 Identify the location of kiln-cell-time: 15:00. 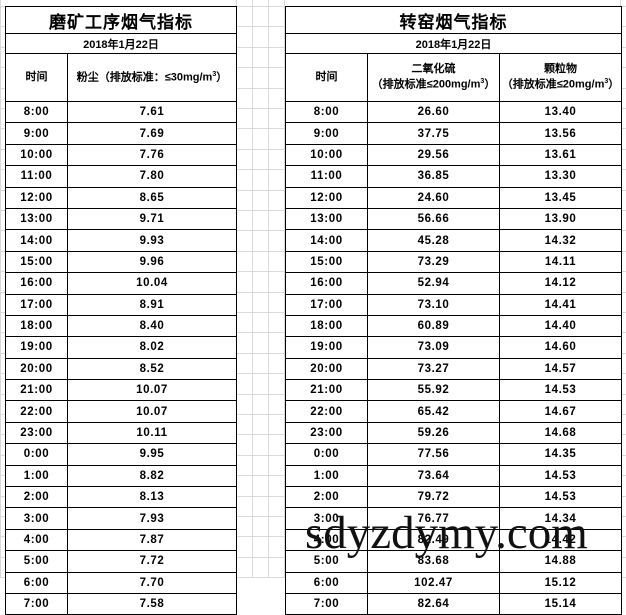
(326, 262).